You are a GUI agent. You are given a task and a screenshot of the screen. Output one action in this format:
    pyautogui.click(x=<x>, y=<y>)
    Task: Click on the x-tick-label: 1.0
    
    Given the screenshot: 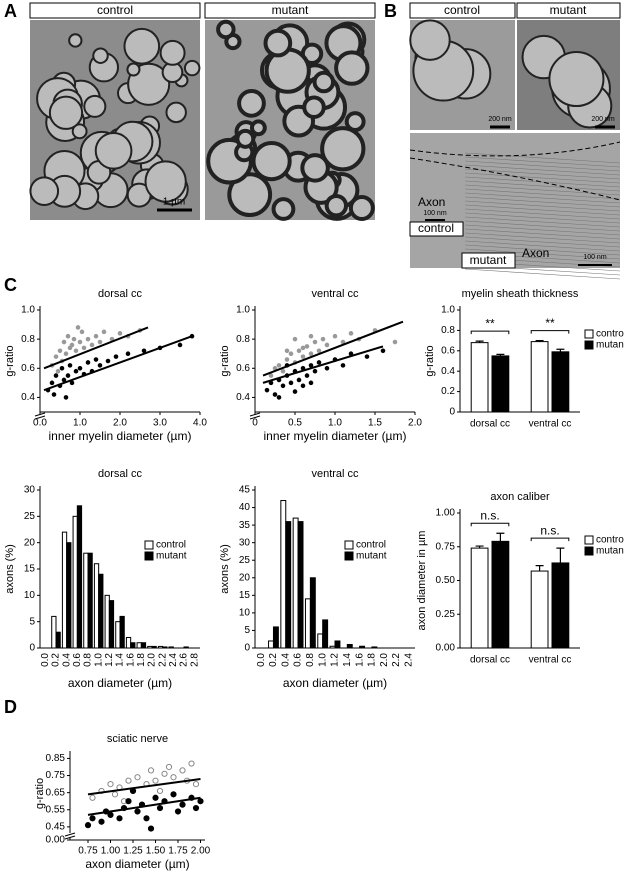 What is the action you would take?
    pyautogui.click(x=322, y=660)
    